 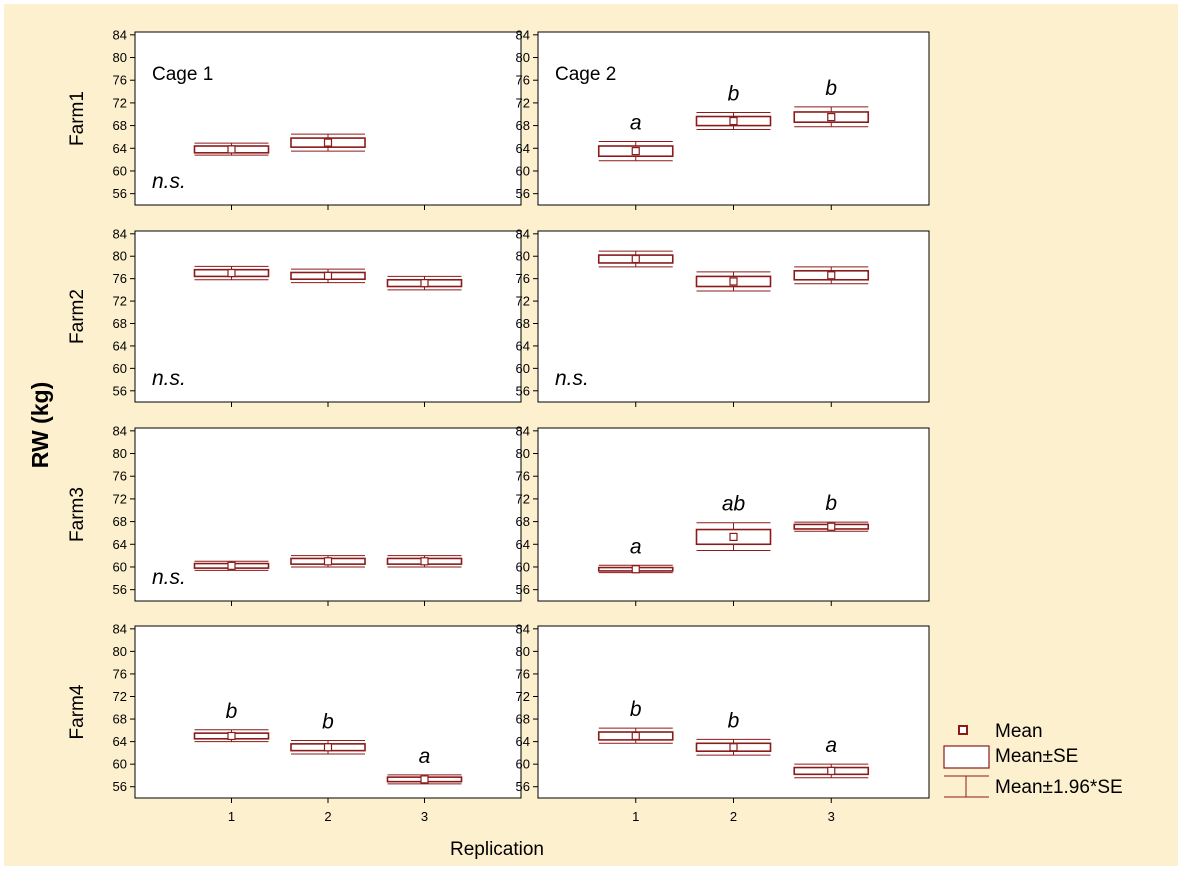 What do you see at coordinates (182, 74) in the screenshot?
I see `cage-label: Cage 1` at bounding box center [182, 74].